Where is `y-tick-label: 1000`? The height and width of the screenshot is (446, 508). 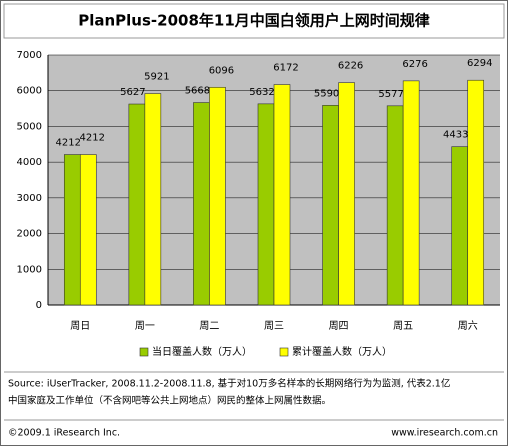
y-tick-label: 1000 is located at coordinates (29, 269).